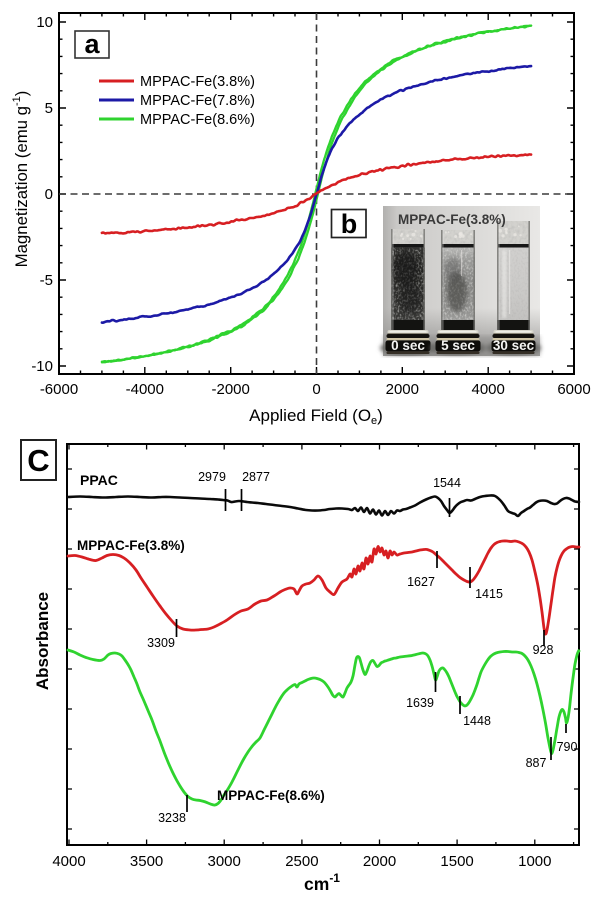  I want to click on svg-text: -6000, so click(59, 389).